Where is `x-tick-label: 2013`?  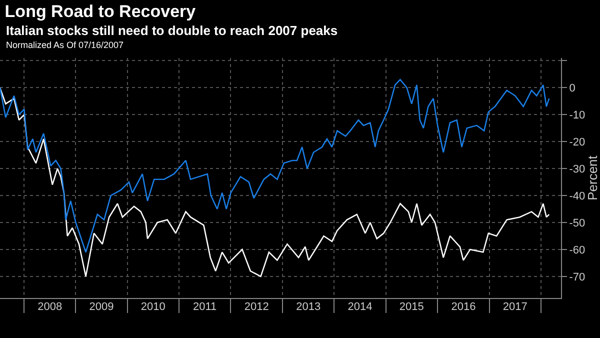 x-tick-label: 2013 is located at coordinates (308, 307).